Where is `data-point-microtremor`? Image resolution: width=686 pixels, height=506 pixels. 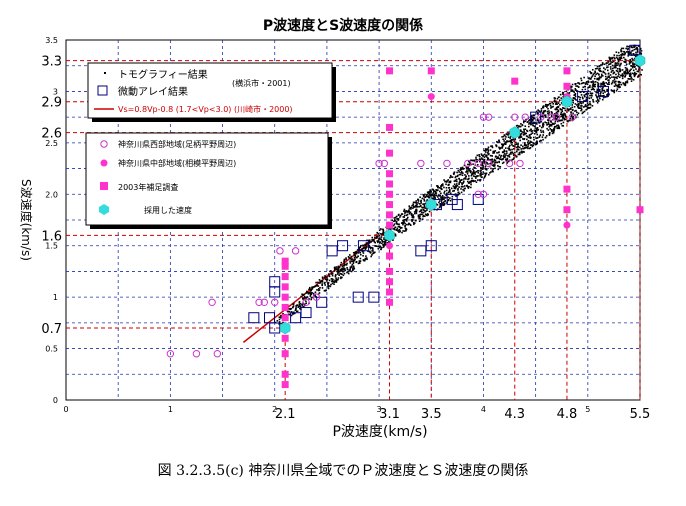 data-point-microtremor is located at coordinates (343, 246).